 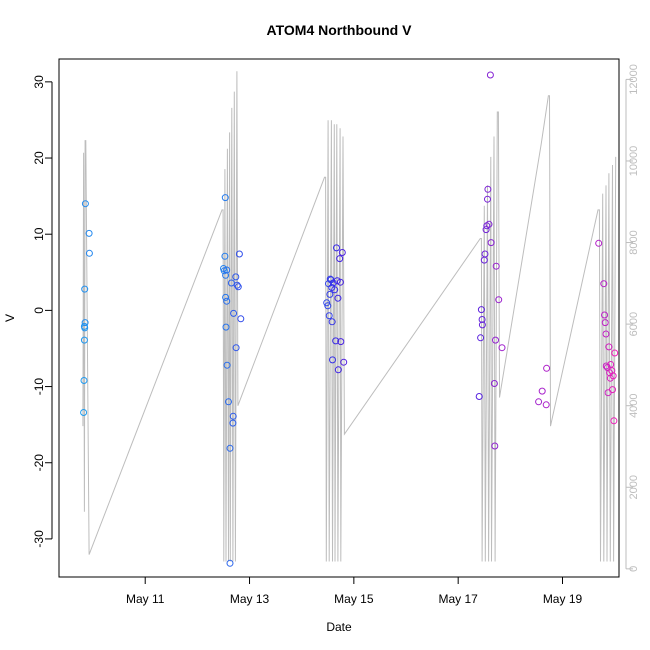 I want to click on y2-tick-label: 0, so click(x=634, y=569).